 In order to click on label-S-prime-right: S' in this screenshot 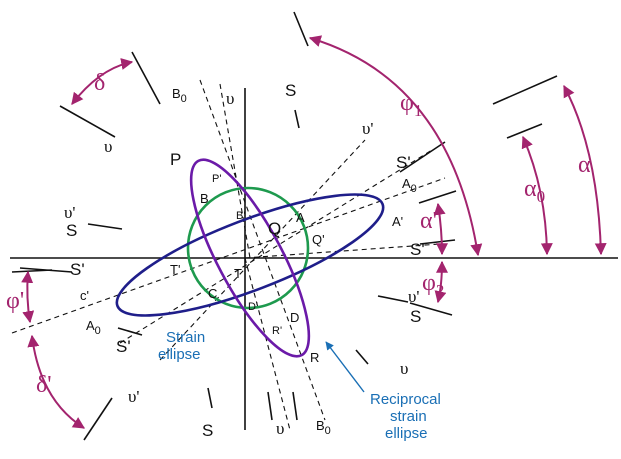, I will do `click(417, 249)`.